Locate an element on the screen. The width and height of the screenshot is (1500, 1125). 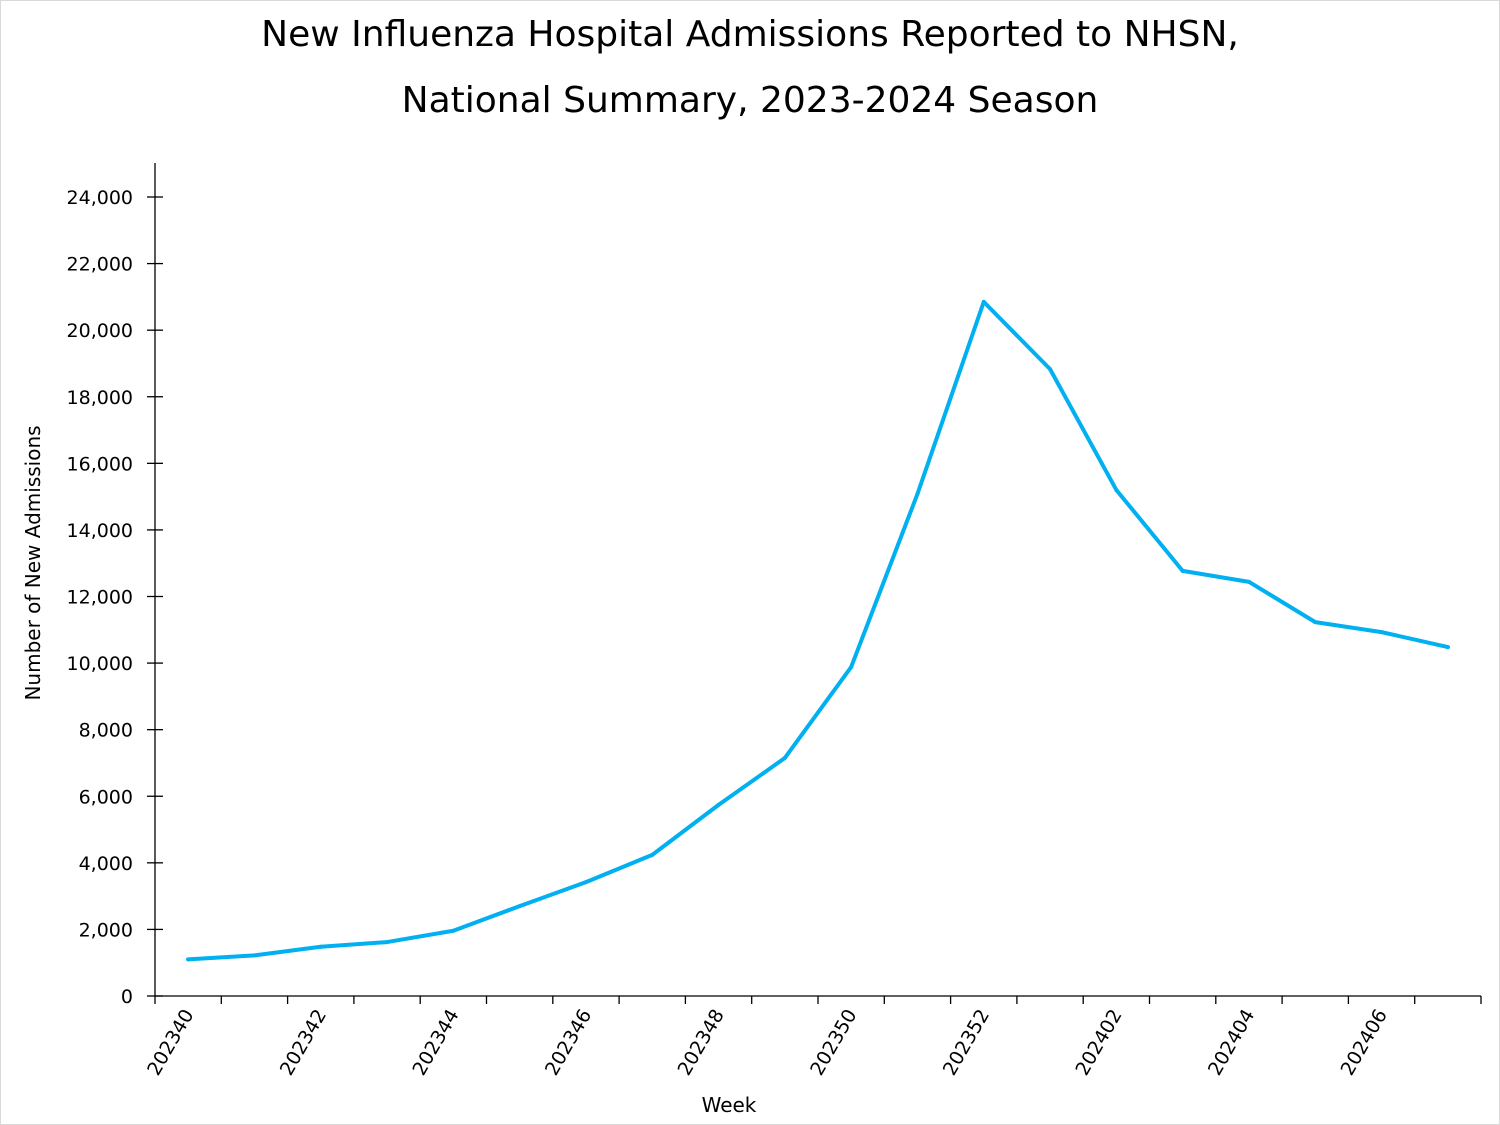
y-tick-label: 24,000 is located at coordinates (100, 198).